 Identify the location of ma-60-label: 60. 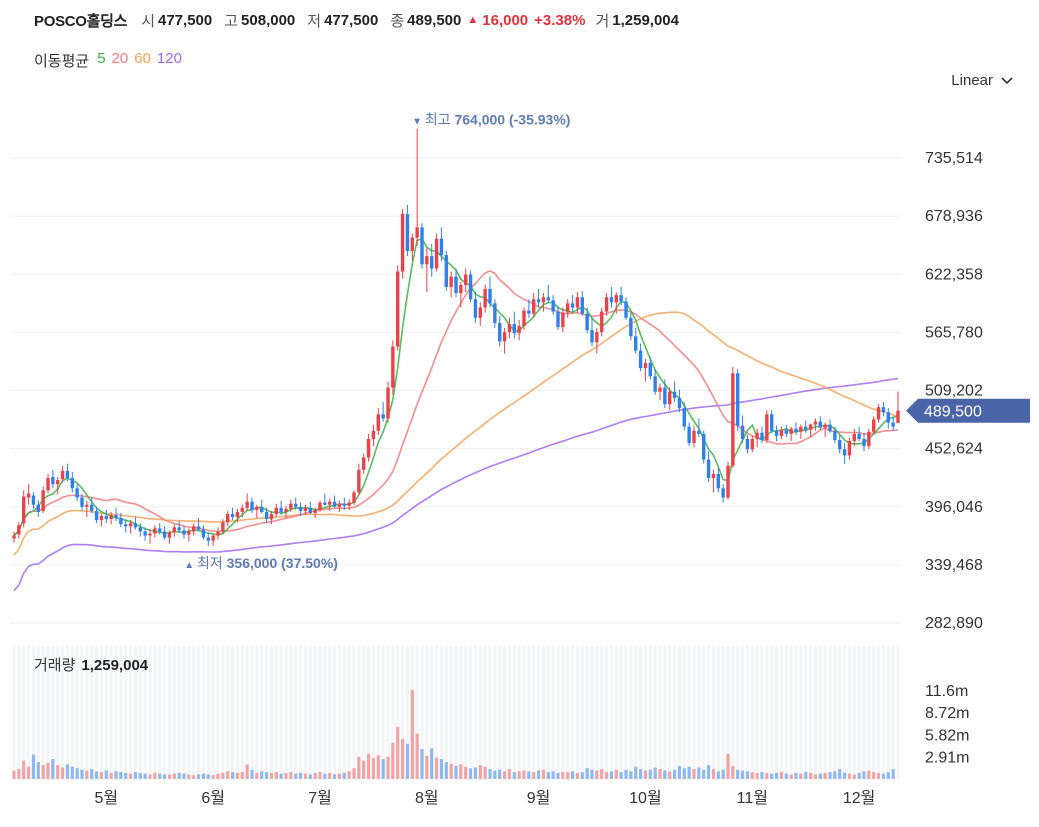
(142, 58).